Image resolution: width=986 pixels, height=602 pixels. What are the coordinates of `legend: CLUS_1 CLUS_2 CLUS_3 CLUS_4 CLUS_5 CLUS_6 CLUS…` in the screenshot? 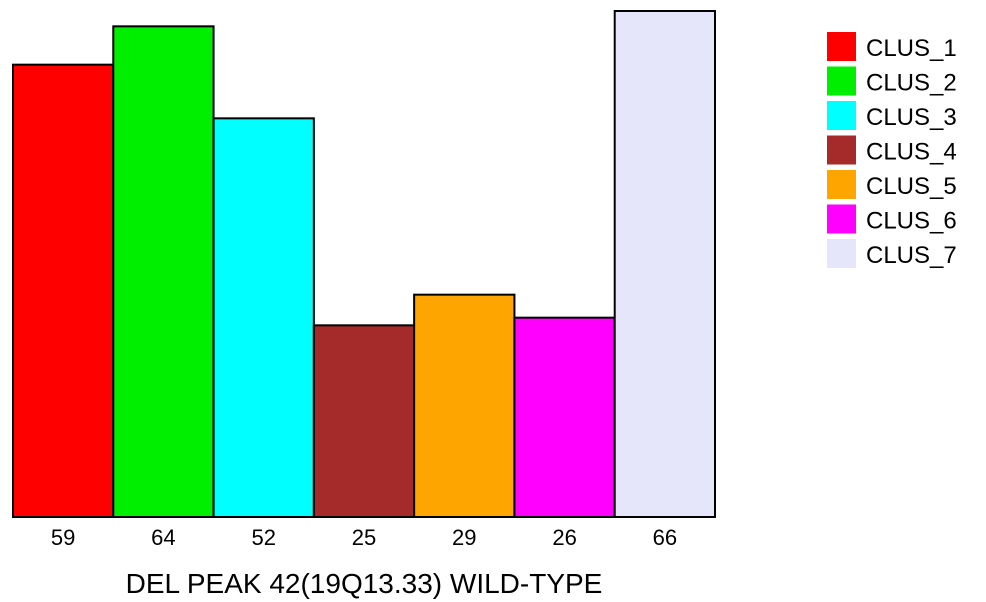 It's located at (892, 150).